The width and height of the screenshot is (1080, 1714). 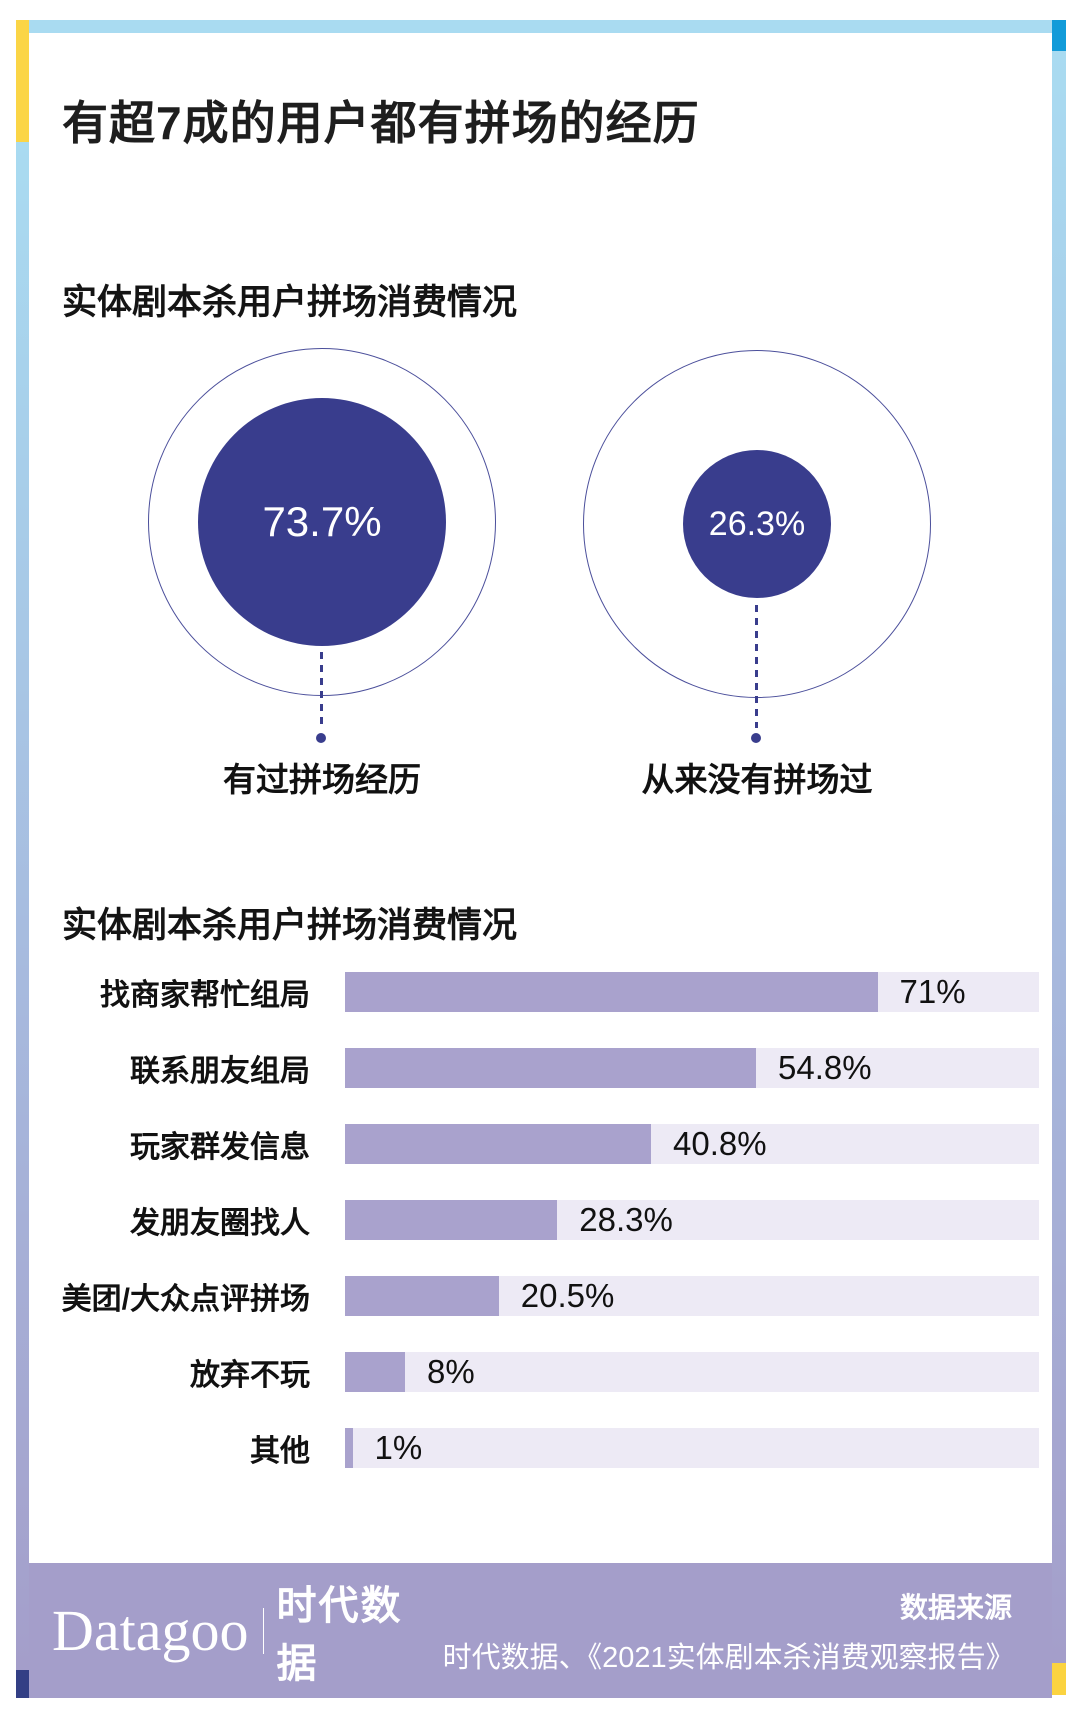 I want to click on bar-row: 其他 1%, so click(x=543, y=1448).